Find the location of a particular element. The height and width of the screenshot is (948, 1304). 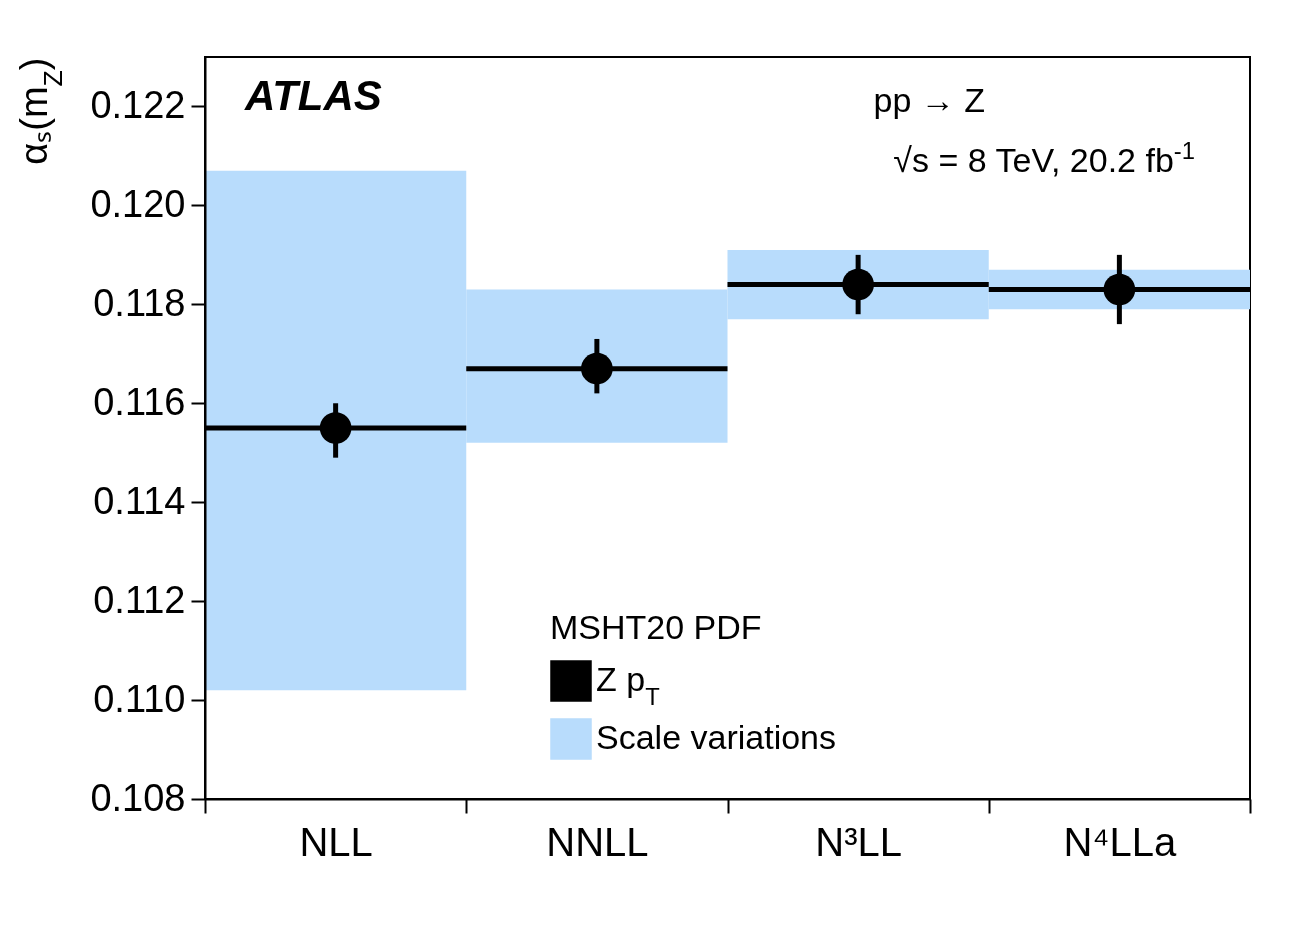

y-tick-label: 0.120 is located at coordinates (138, 203).